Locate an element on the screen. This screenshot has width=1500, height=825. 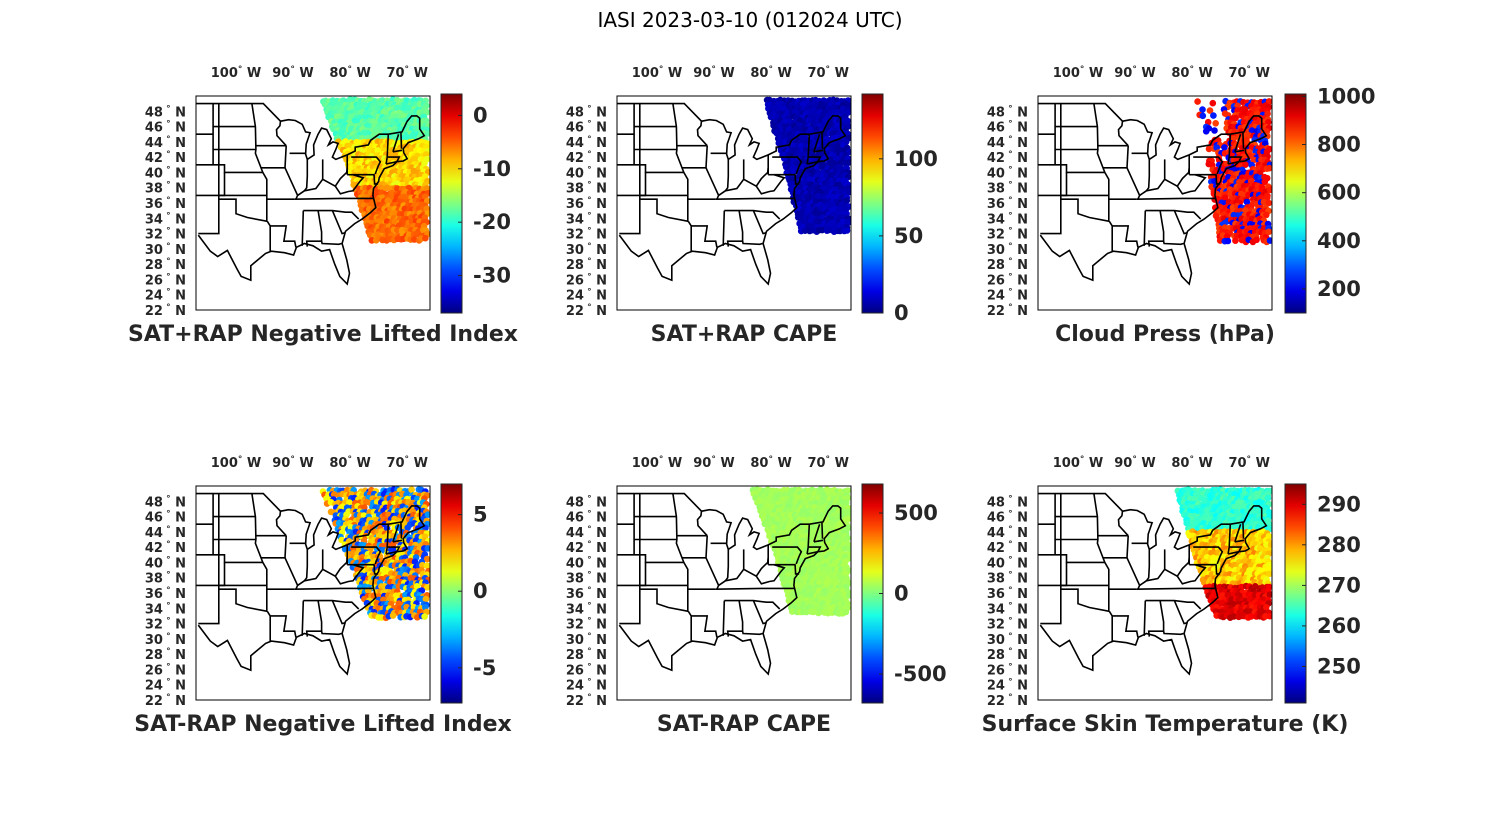
lon-value: 70 is located at coordinates (395, 73).